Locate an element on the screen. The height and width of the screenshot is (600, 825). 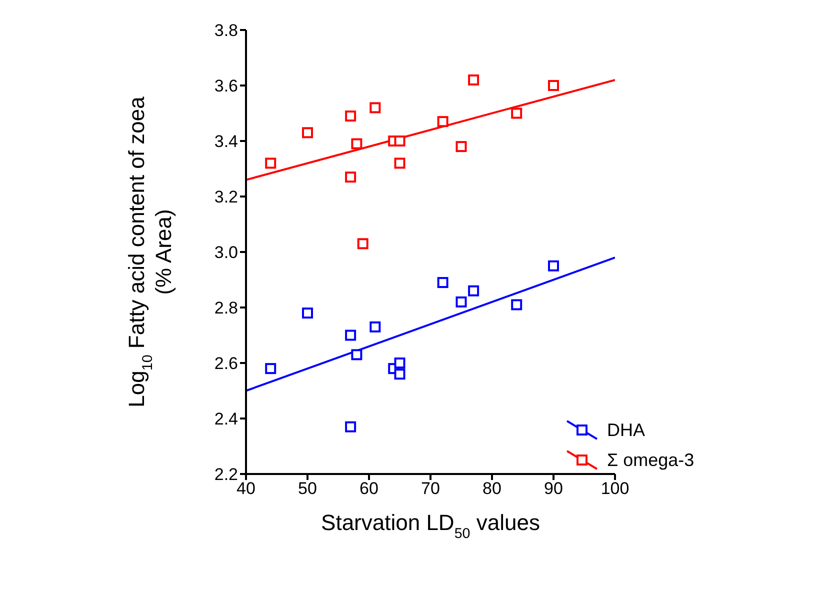
y-tick-label: 2.6 is located at coordinates (226, 364).